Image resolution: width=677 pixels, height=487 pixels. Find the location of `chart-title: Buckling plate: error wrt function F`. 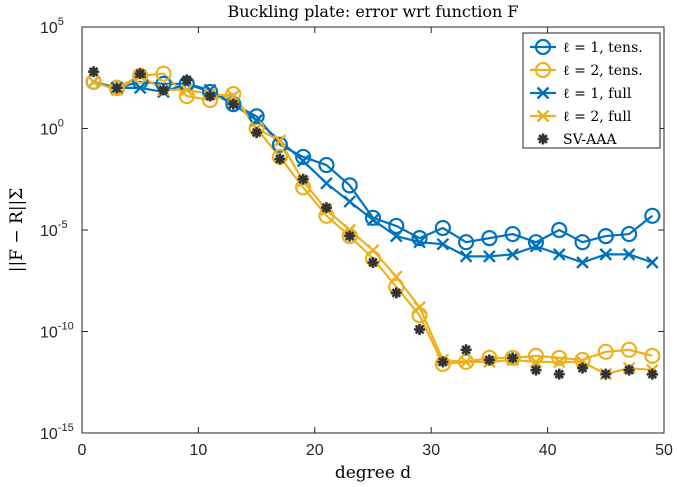

chart-title: Buckling plate: error wrt function F is located at coordinates (372, 11).